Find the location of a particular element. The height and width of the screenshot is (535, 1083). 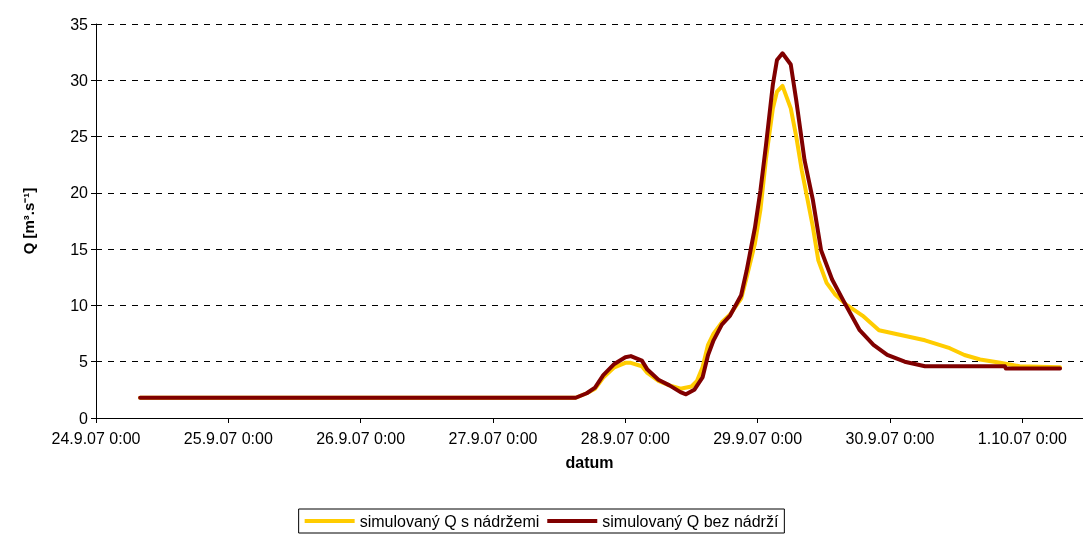

x-tick-label: 1.10.07 0:00 is located at coordinates (1022, 438).